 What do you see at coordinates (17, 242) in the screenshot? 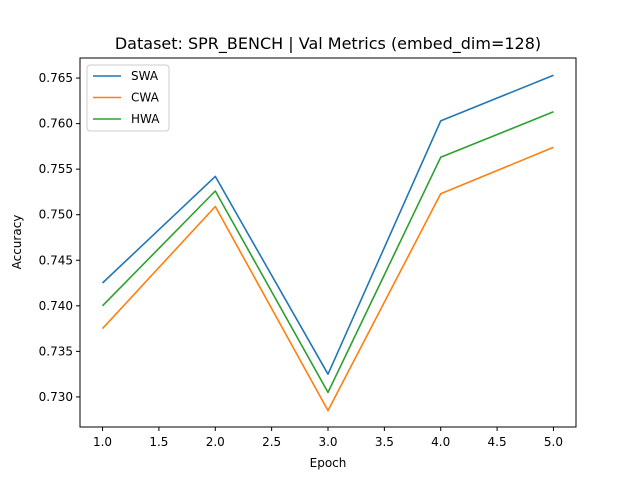
I see `y-axis-label: Accuracy` at bounding box center [17, 242].